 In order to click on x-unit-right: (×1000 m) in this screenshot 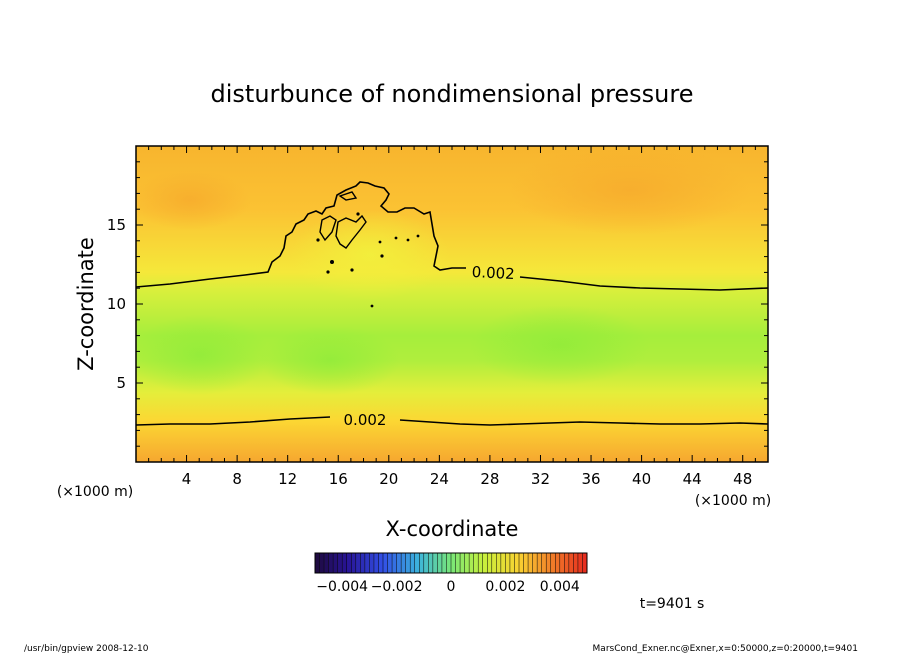, I will do `click(733, 501)`.